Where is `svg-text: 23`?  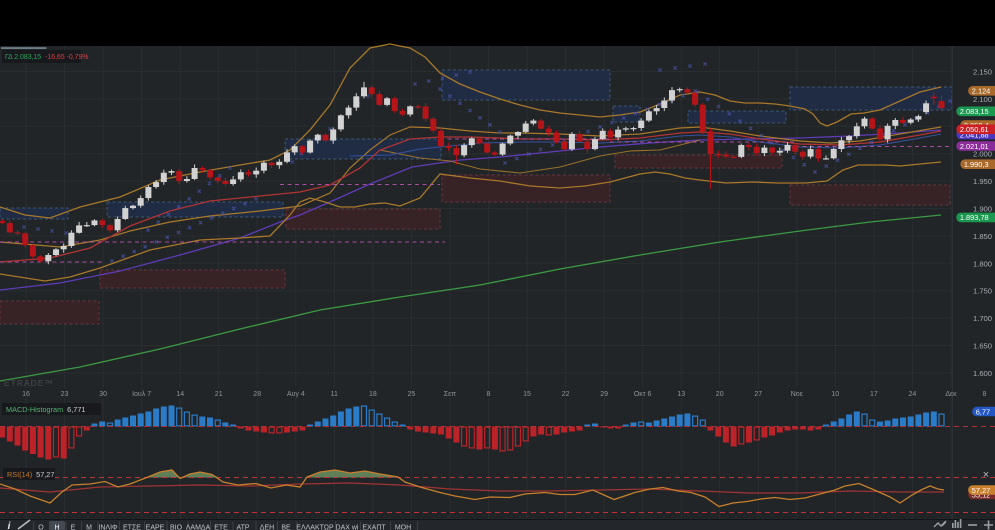 svg-text: 23 is located at coordinates (65, 394).